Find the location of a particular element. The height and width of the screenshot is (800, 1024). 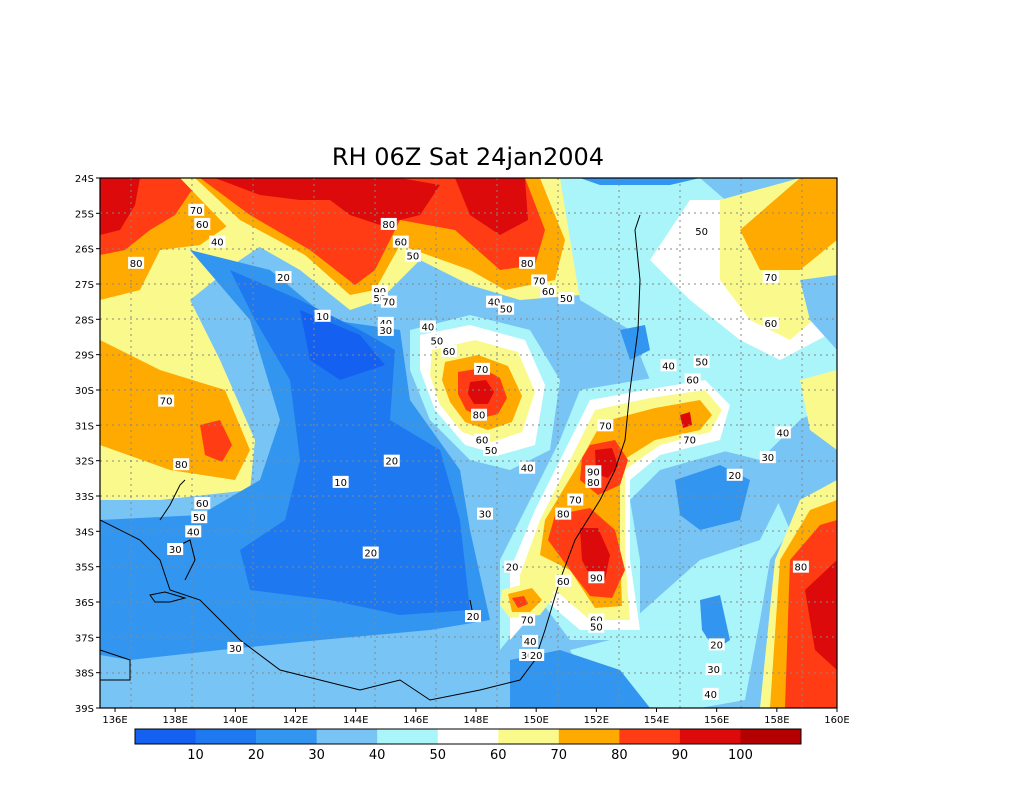

contour-label: 80 is located at coordinates (136, 263).